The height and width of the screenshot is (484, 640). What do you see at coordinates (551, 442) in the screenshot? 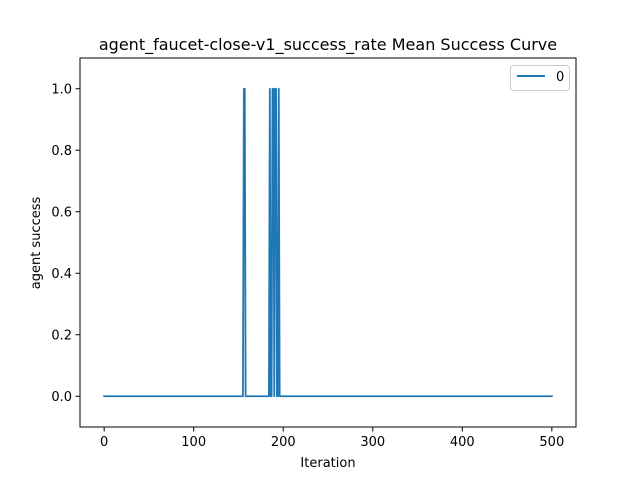
I see `x-tick-label: 500` at bounding box center [551, 442].